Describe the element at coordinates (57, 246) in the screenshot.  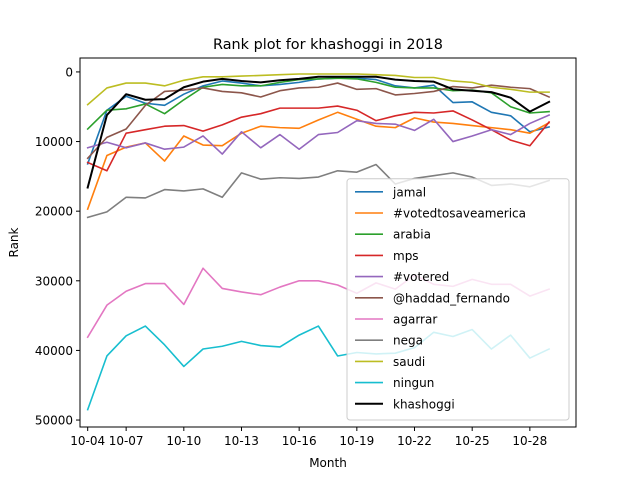
I see `y-axis: 0 10000 20000 30000 40000 50000` at that location.